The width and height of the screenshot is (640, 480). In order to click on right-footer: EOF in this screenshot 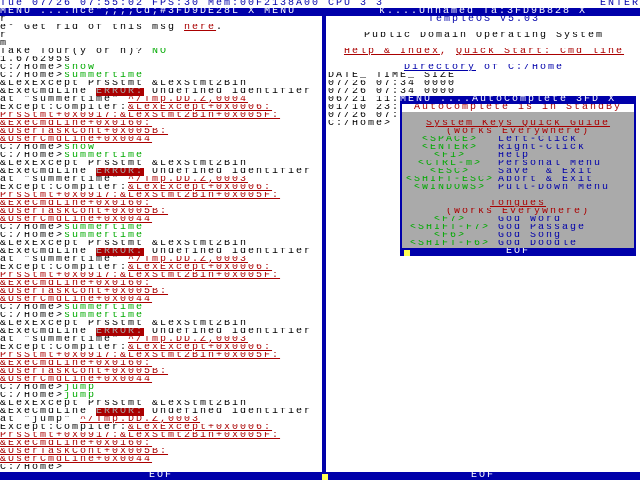, I will do `click(483, 476)`.